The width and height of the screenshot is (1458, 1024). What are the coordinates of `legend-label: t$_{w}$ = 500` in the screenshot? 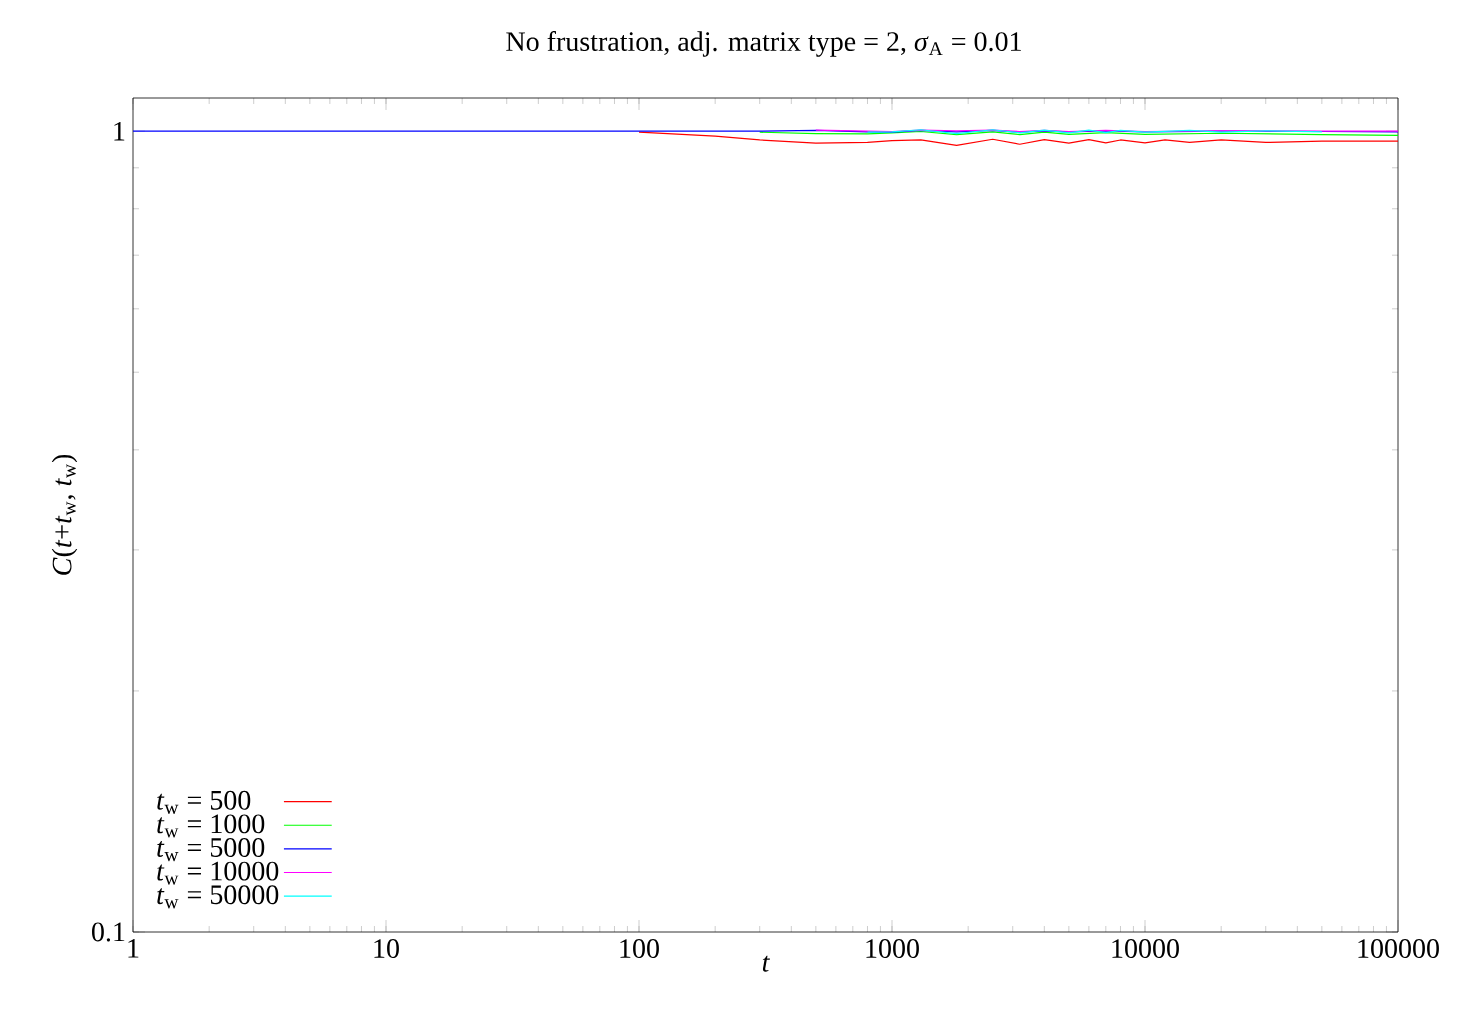 It's located at (204, 802).